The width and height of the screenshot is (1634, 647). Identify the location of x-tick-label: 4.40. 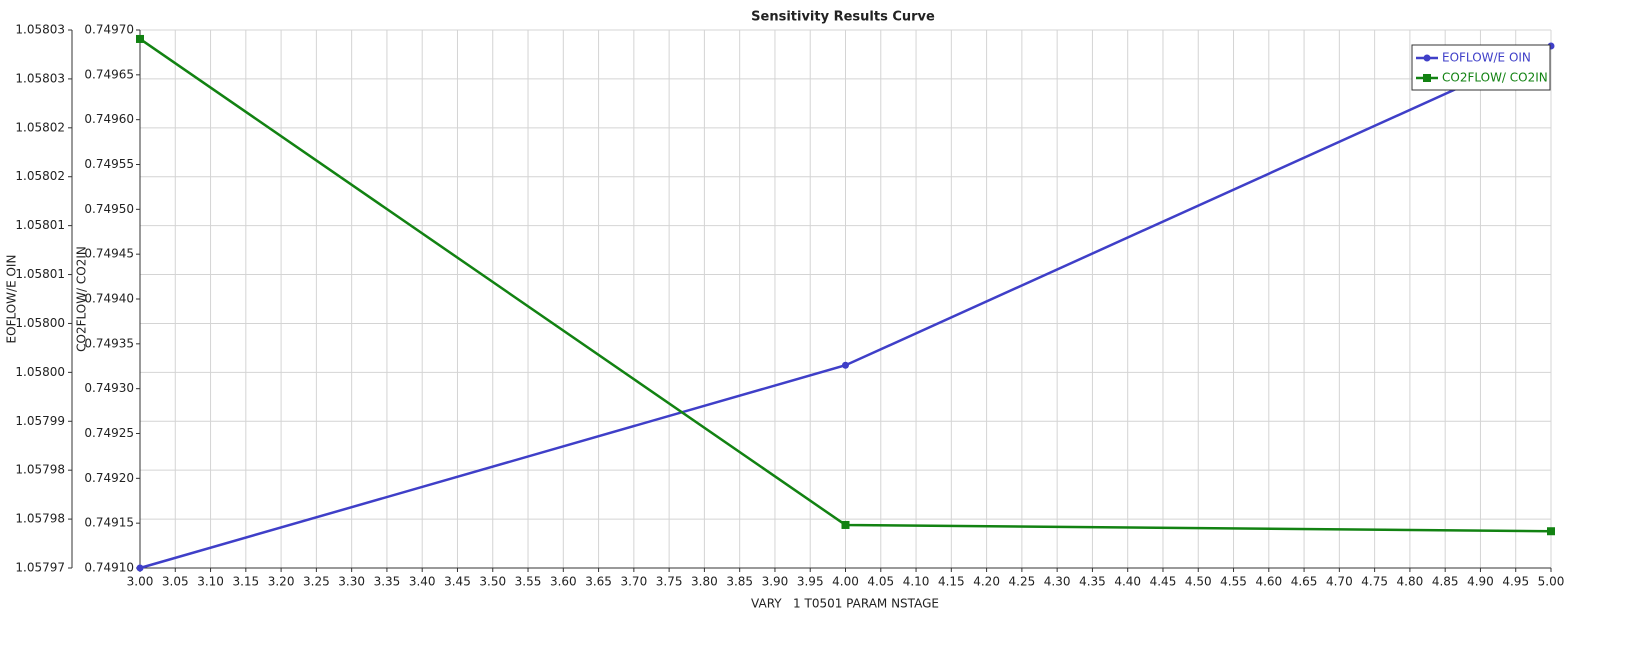
(1127, 582).